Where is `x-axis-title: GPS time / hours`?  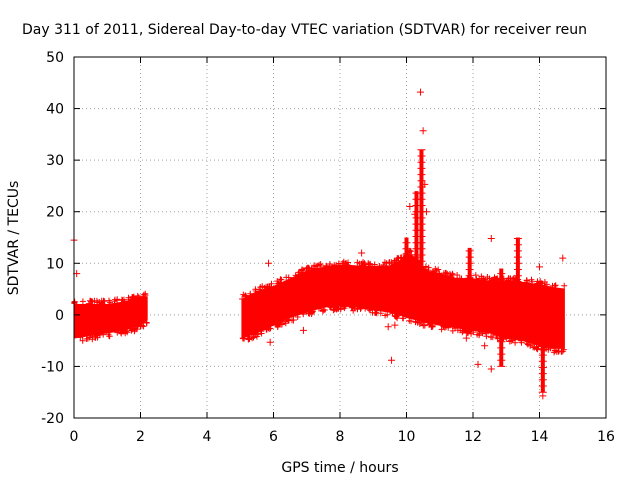
x-axis-title: GPS time / hours is located at coordinates (339, 468).